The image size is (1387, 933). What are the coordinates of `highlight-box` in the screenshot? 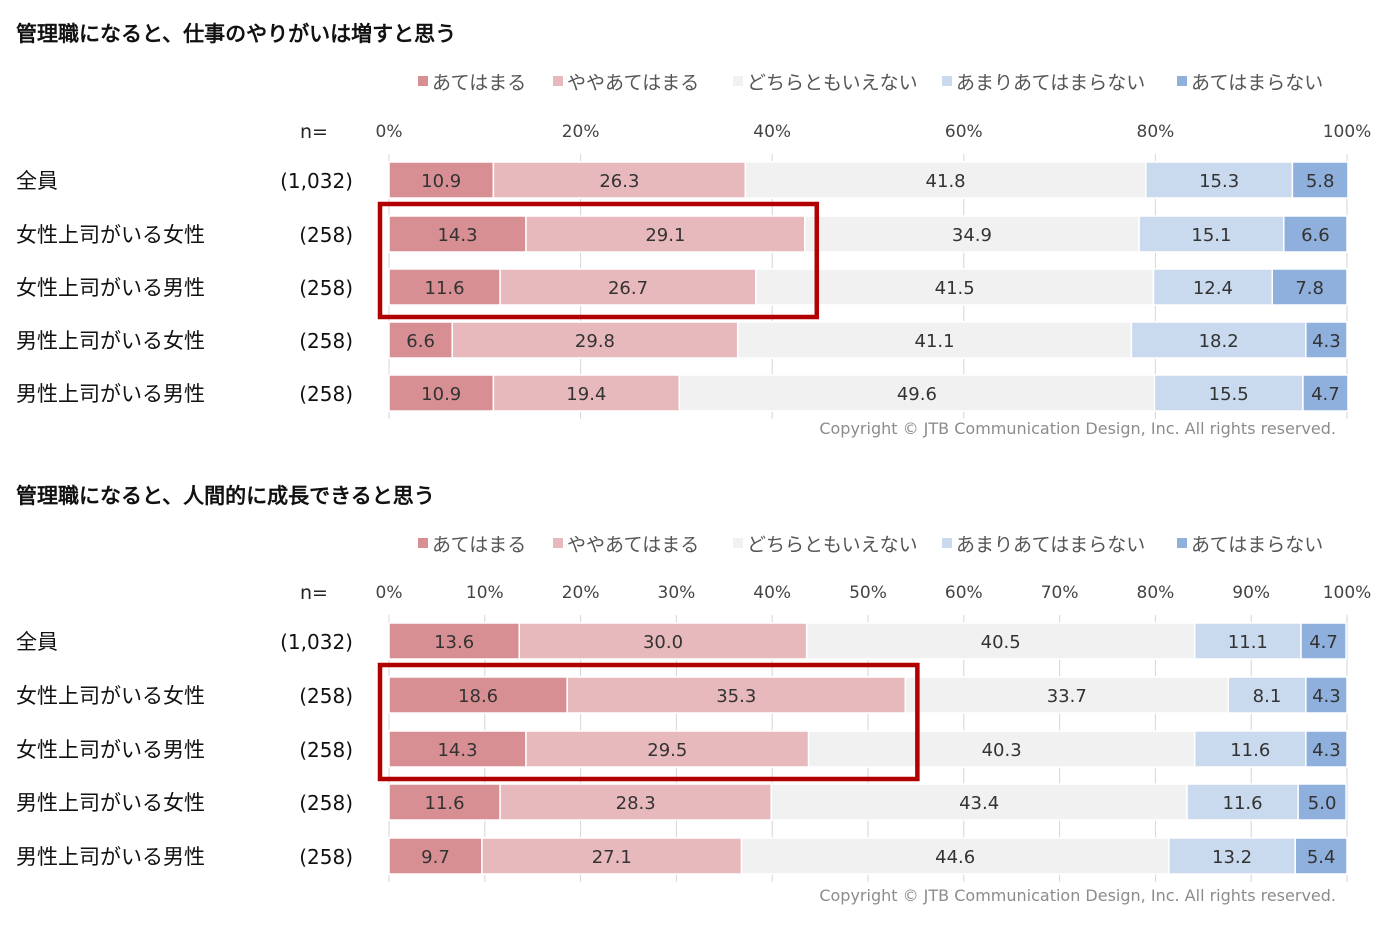 It's located at (648, 722).